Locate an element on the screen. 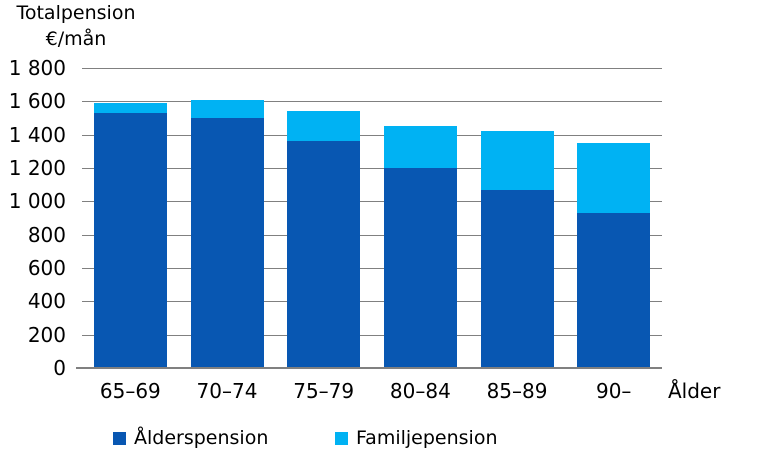 The image size is (758, 469). y-axis-tick-label: 1 400 is located at coordinates (37, 134).